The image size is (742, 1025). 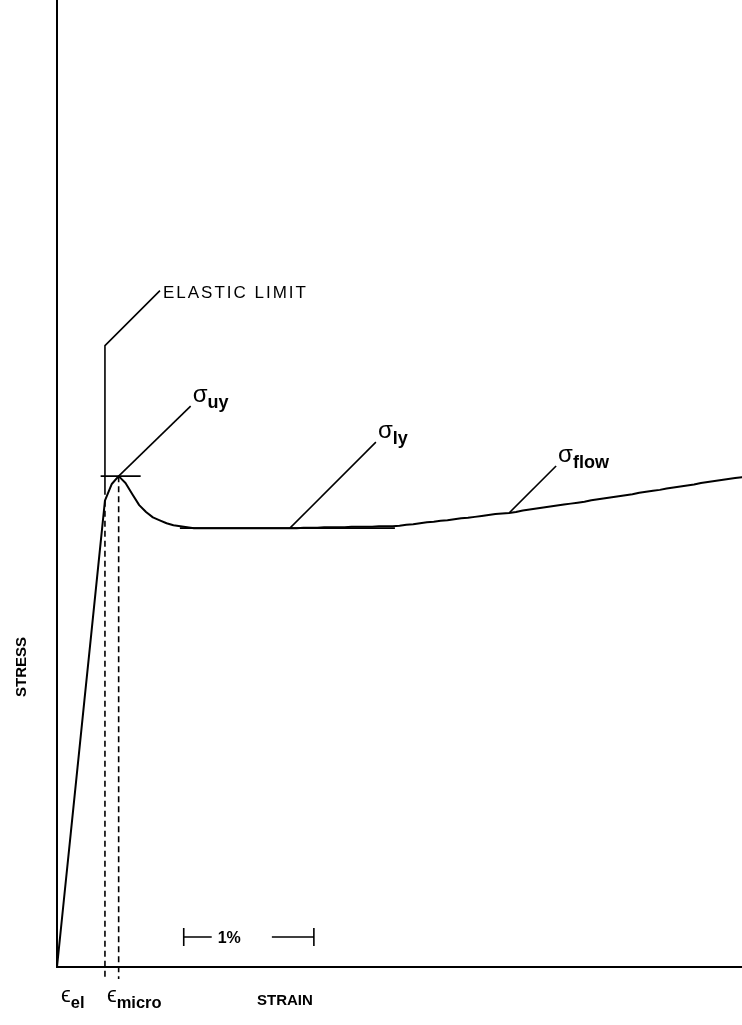 I want to click on text: ϵ$_{micro}$, so click(x=134, y=996).